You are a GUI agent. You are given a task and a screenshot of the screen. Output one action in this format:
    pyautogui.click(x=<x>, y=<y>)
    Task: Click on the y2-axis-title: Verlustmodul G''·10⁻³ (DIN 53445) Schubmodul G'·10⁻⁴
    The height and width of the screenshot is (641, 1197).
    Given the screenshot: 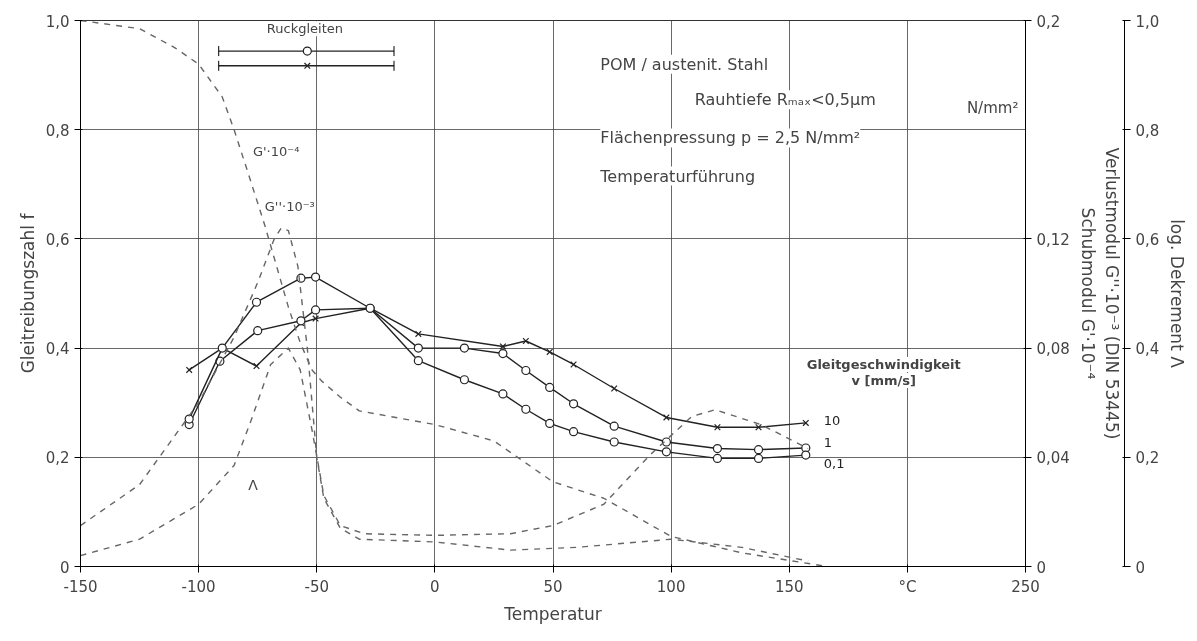 What is the action you would take?
    pyautogui.click(x=1099, y=293)
    